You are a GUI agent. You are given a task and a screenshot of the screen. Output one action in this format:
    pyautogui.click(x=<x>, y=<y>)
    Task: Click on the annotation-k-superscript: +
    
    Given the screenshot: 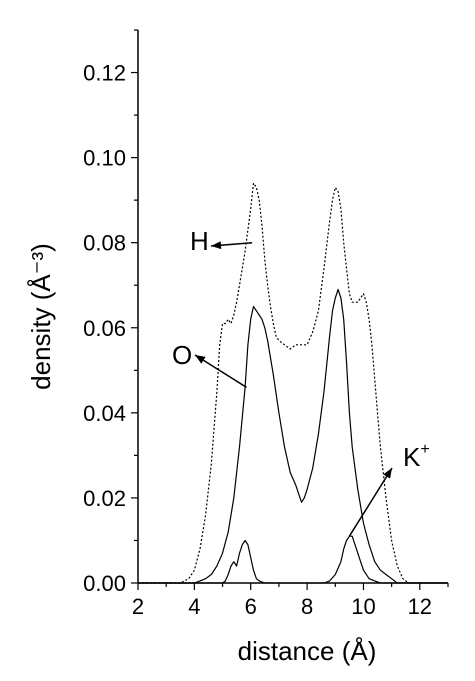 What is the action you would take?
    pyautogui.click(x=424, y=449)
    